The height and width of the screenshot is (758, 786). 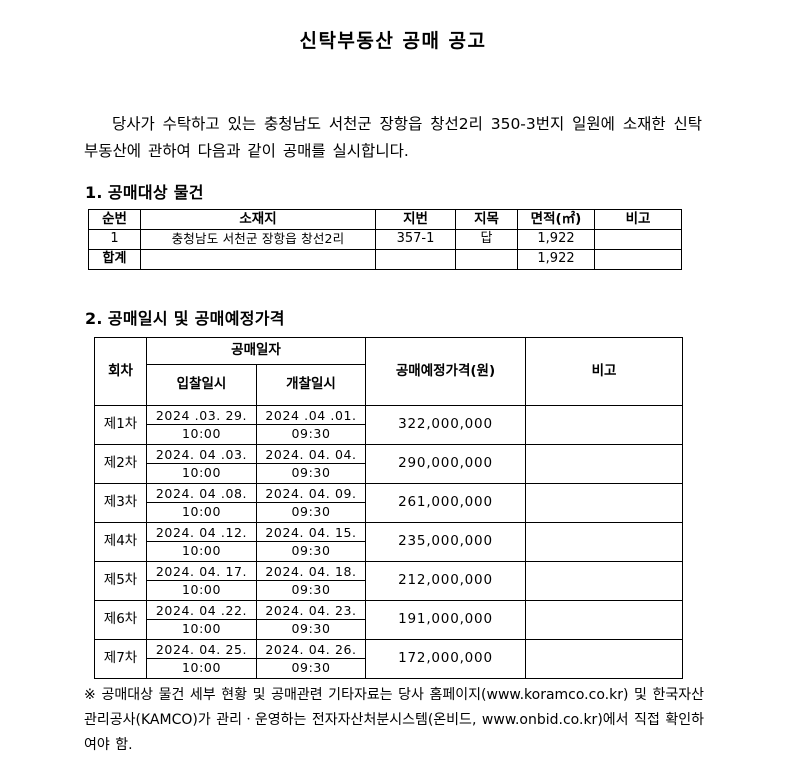 What do you see at coordinates (94, 318) in the screenshot?
I see `section-number: 2.` at bounding box center [94, 318].